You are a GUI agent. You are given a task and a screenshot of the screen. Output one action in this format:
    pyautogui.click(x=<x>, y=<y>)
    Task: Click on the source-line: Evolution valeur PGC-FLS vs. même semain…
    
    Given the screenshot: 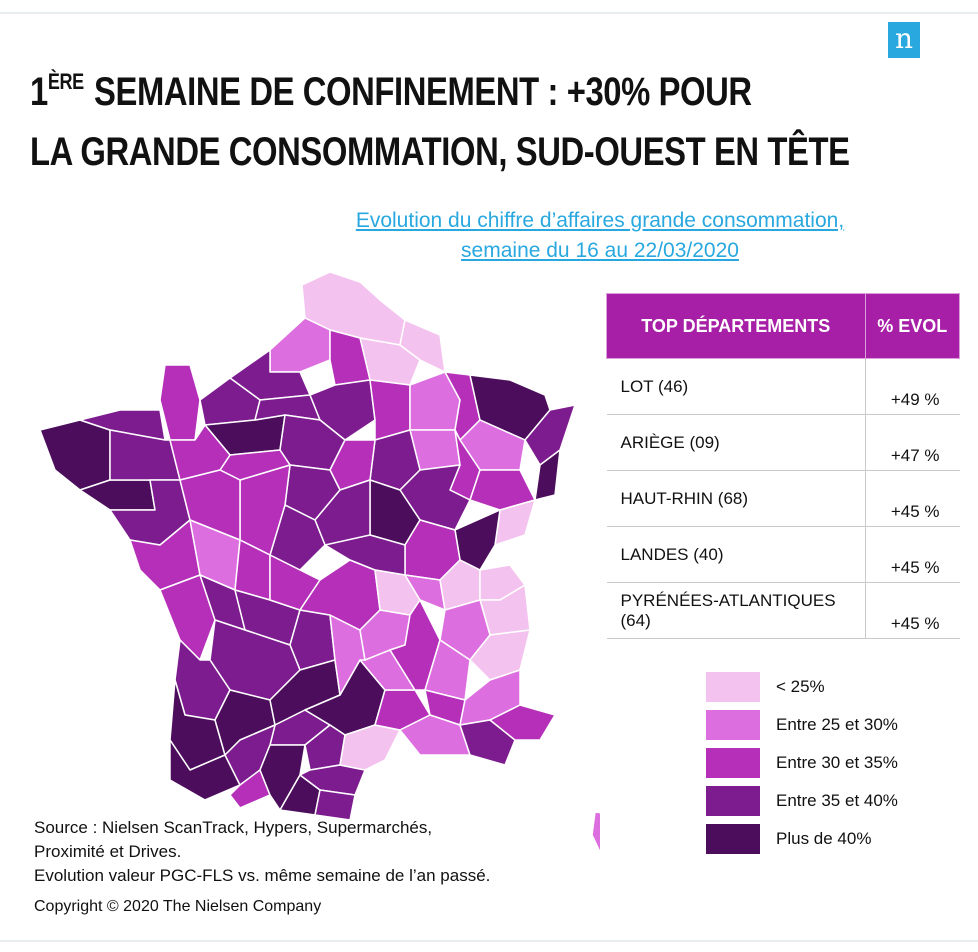 What is the action you would take?
    pyautogui.click(x=262, y=875)
    